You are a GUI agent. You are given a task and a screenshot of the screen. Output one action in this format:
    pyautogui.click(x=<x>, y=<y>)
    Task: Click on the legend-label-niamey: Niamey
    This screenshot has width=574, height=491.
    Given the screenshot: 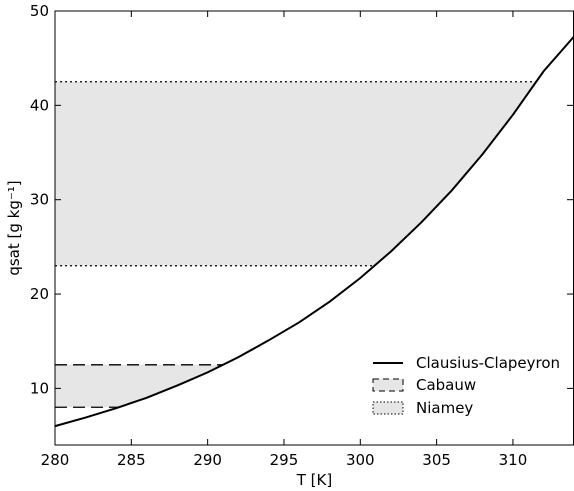 What is the action you would take?
    pyautogui.click(x=444, y=408)
    